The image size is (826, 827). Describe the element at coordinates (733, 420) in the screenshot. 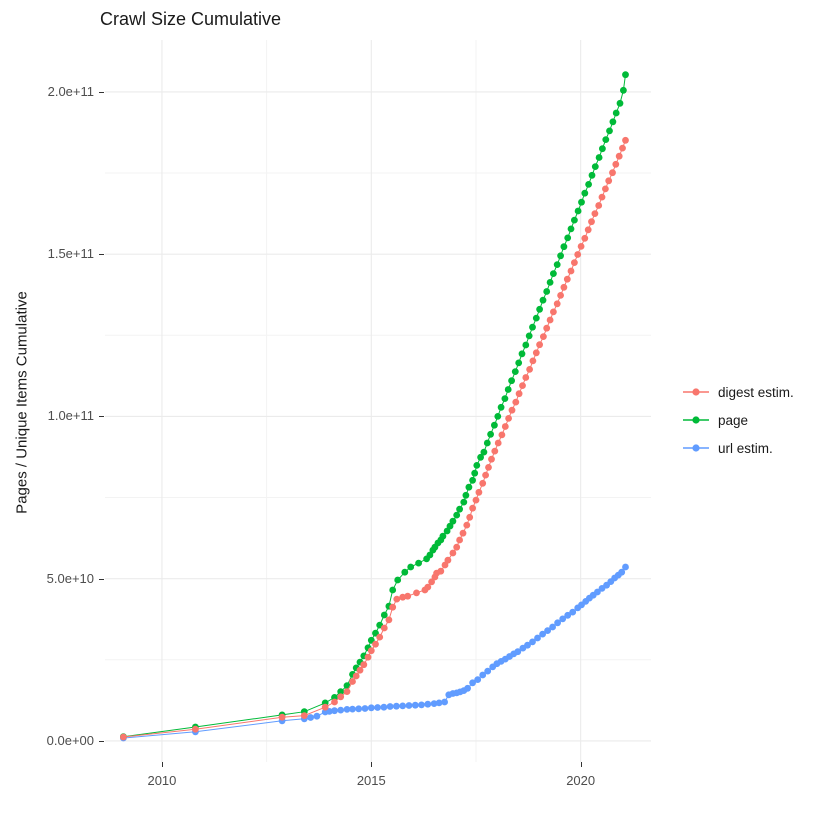

I see `legend-label: page` at that location.